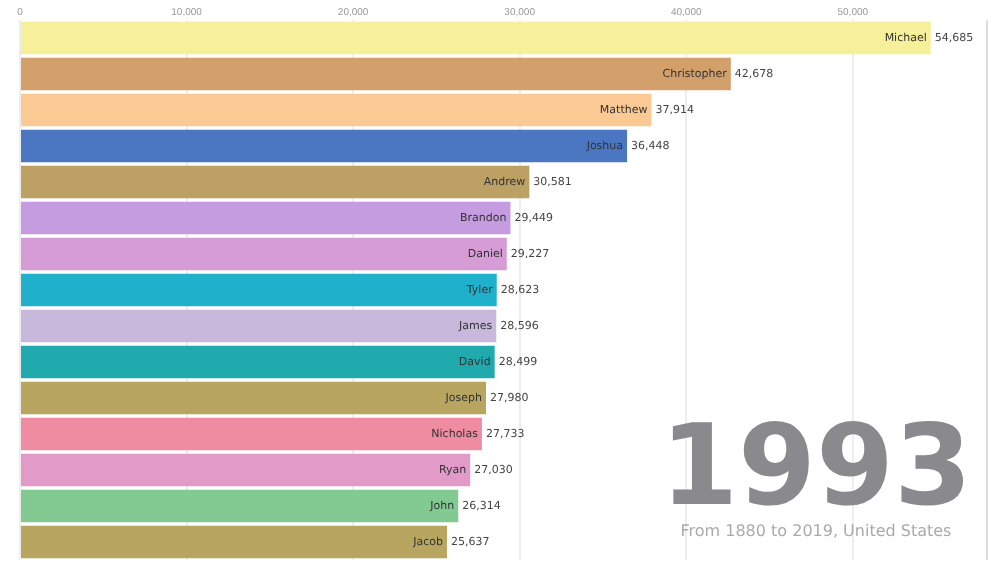 The image size is (992, 576). What do you see at coordinates (816, 531) in the screenshot?
I see `annotation: From 1880 to 2019, United States` at bounding box center [816, 531].